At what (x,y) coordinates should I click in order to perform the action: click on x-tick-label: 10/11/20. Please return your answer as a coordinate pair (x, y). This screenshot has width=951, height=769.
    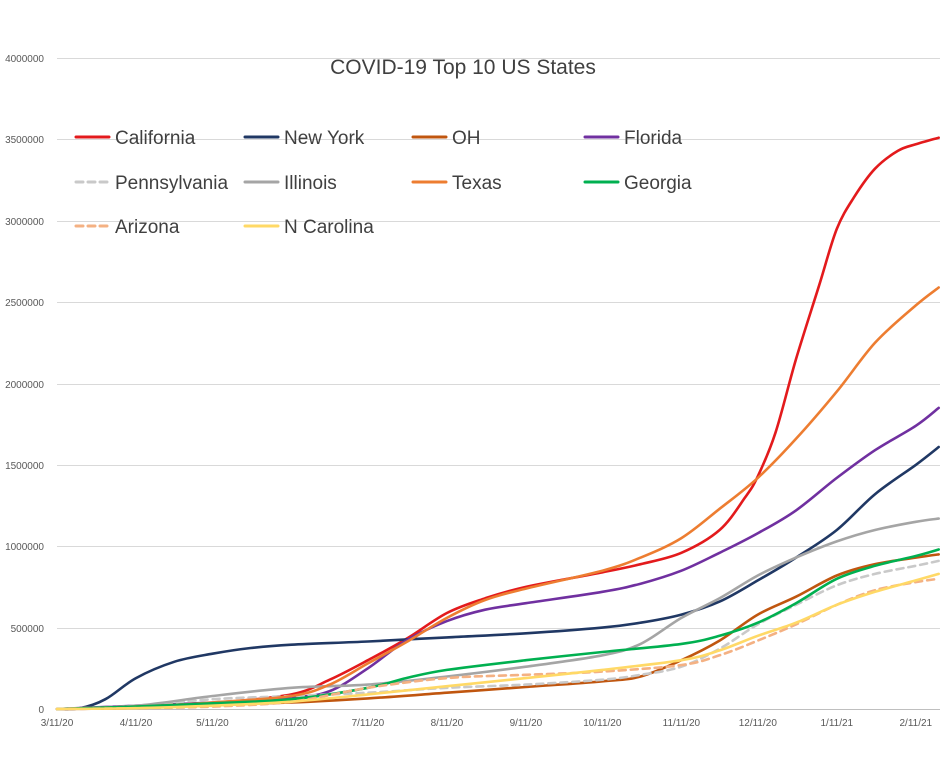
    Looking at the image, I should click on (602, 723).